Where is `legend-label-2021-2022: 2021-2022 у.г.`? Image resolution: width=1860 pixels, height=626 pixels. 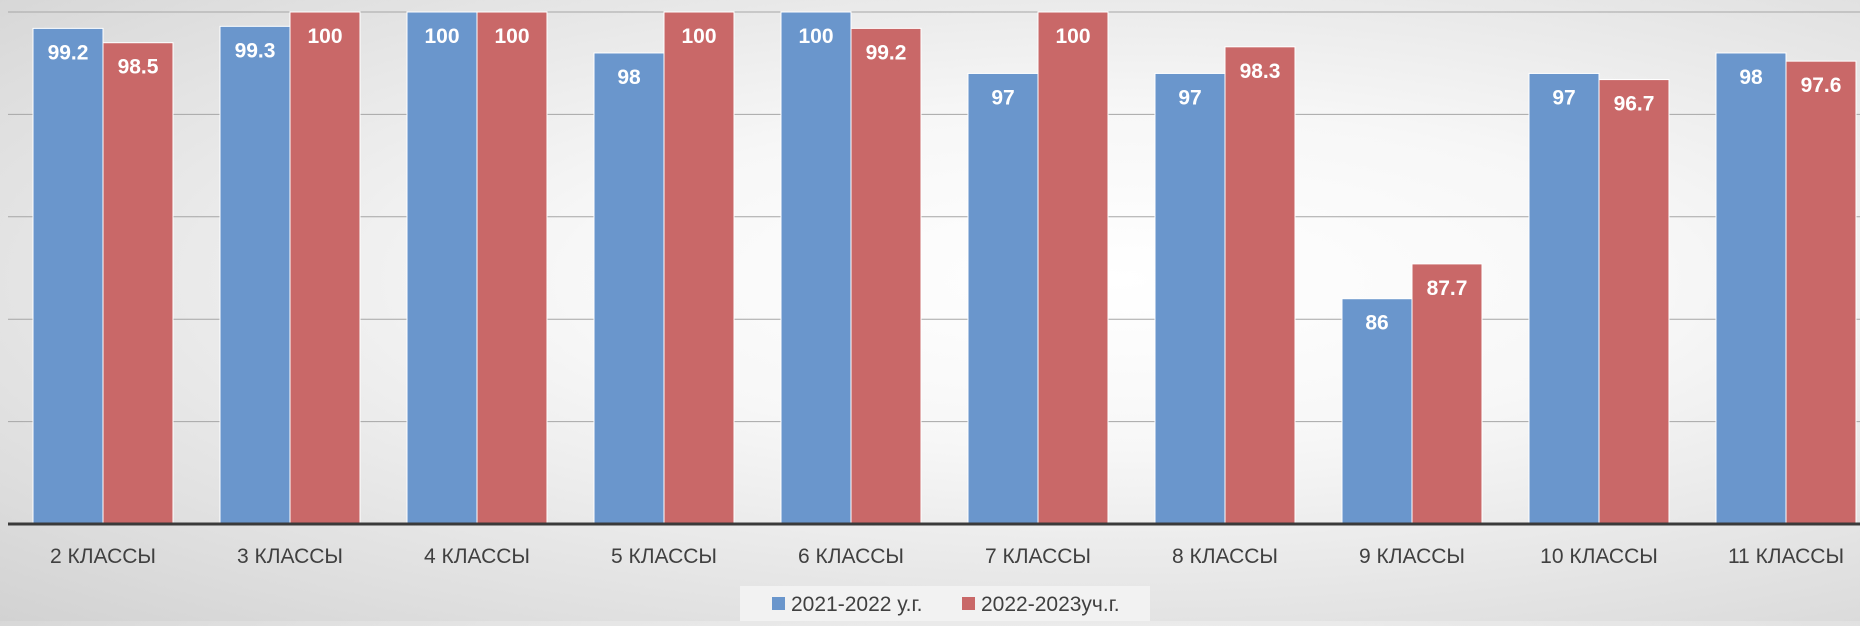
legend-label-2021-2022: 2021-2022 у.г. is located at coordinates (856, 604).